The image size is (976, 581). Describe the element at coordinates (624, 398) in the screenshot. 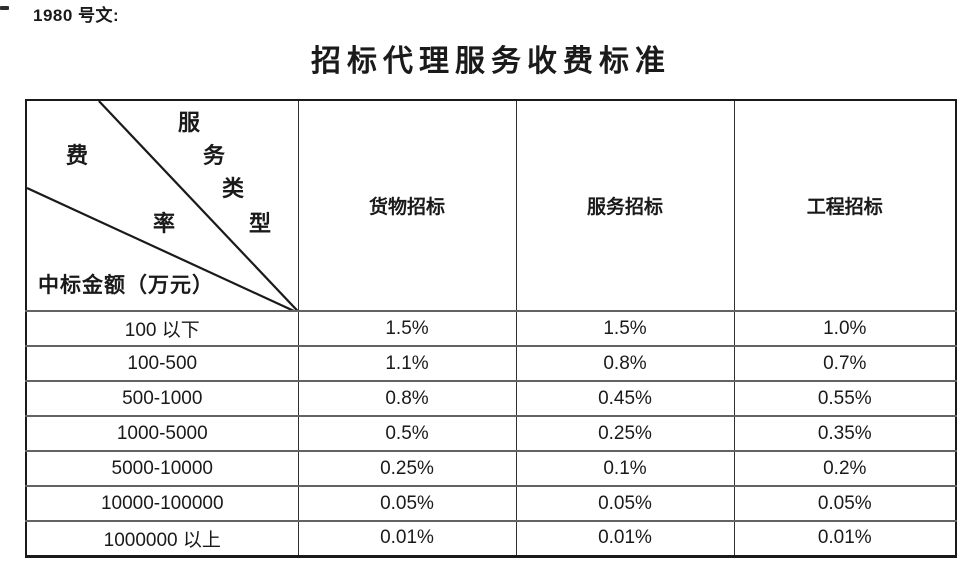

I see `rate-cell: 0.45%` at that location.